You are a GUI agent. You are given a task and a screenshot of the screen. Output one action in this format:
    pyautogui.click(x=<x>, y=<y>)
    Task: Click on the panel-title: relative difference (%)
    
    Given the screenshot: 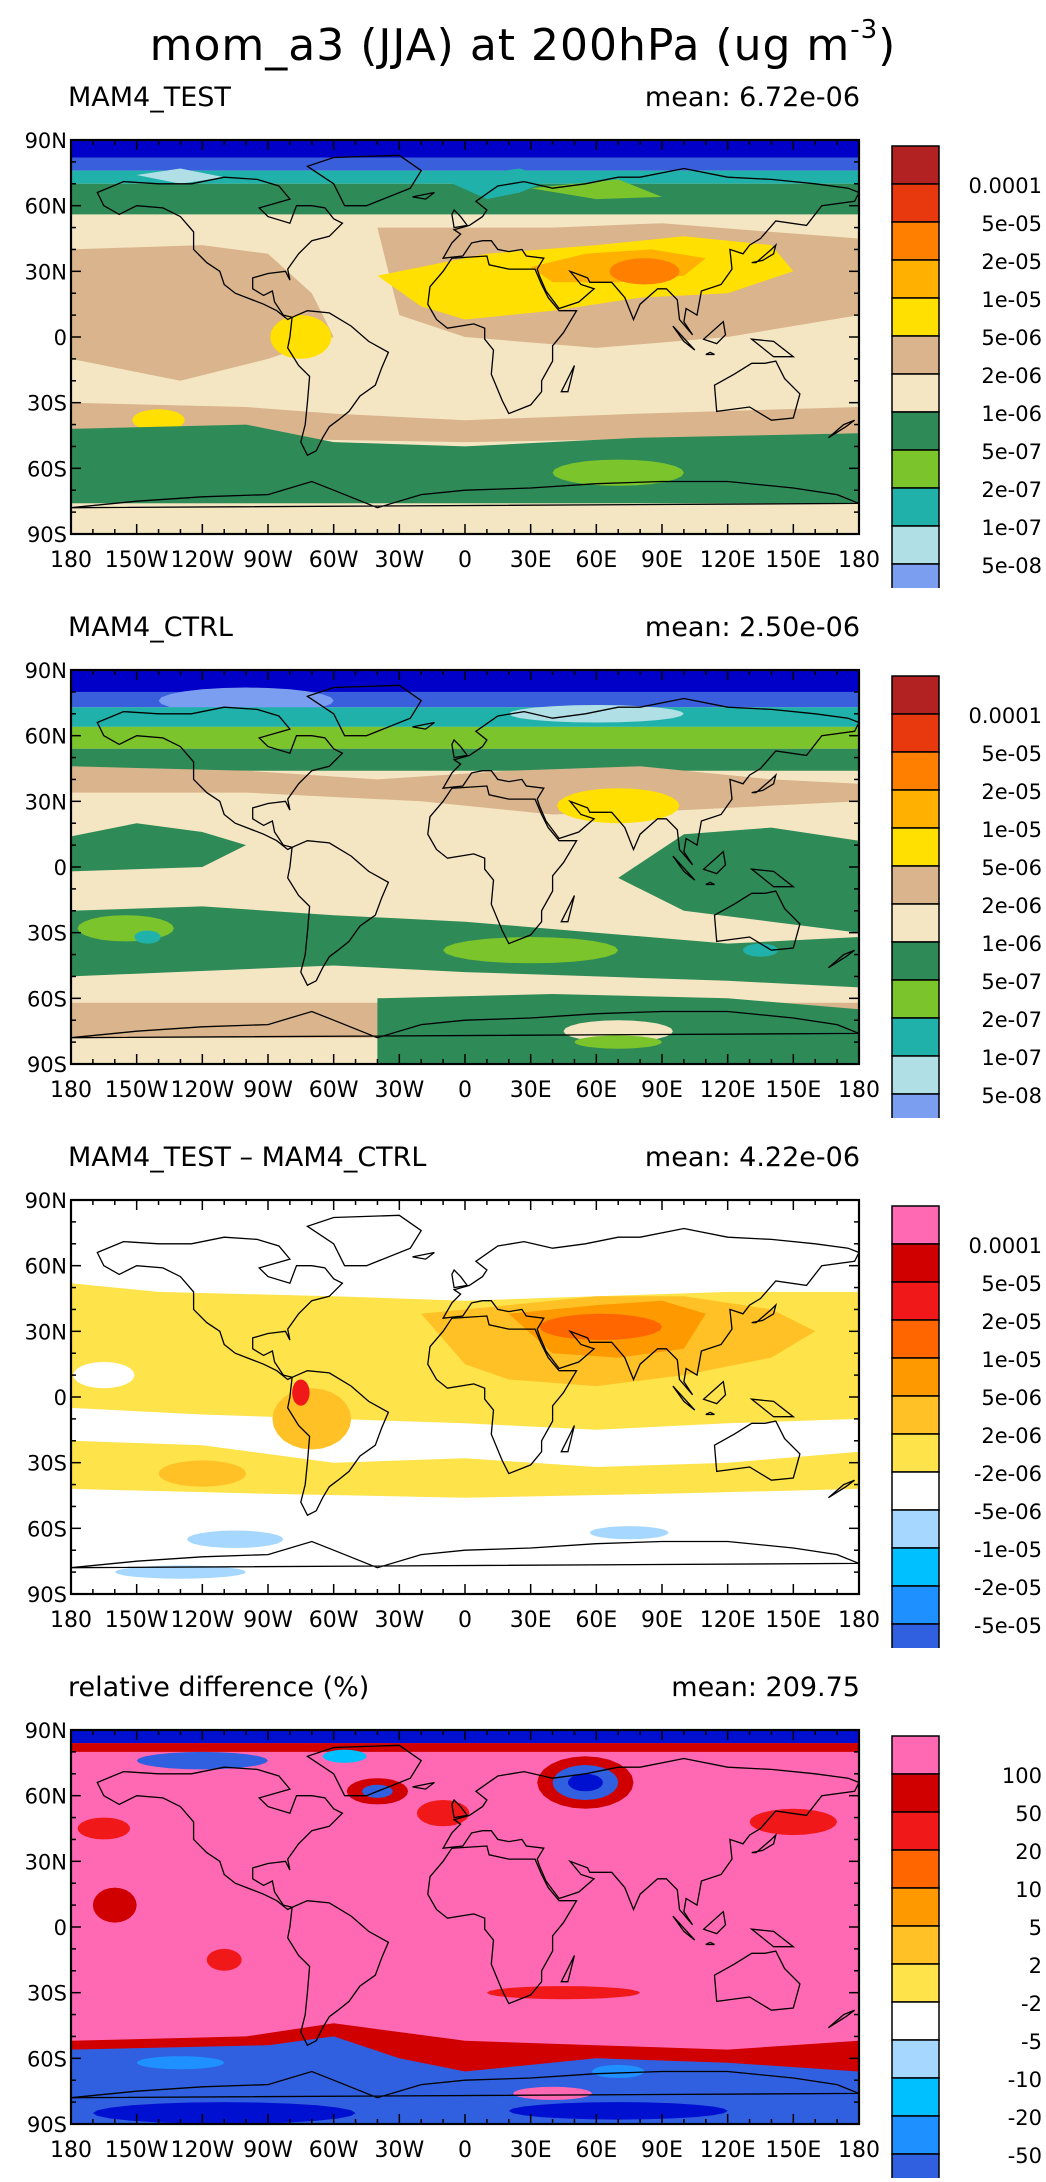 What is the action you would take?
    pyautogui.click(x=219, y=1687)
    